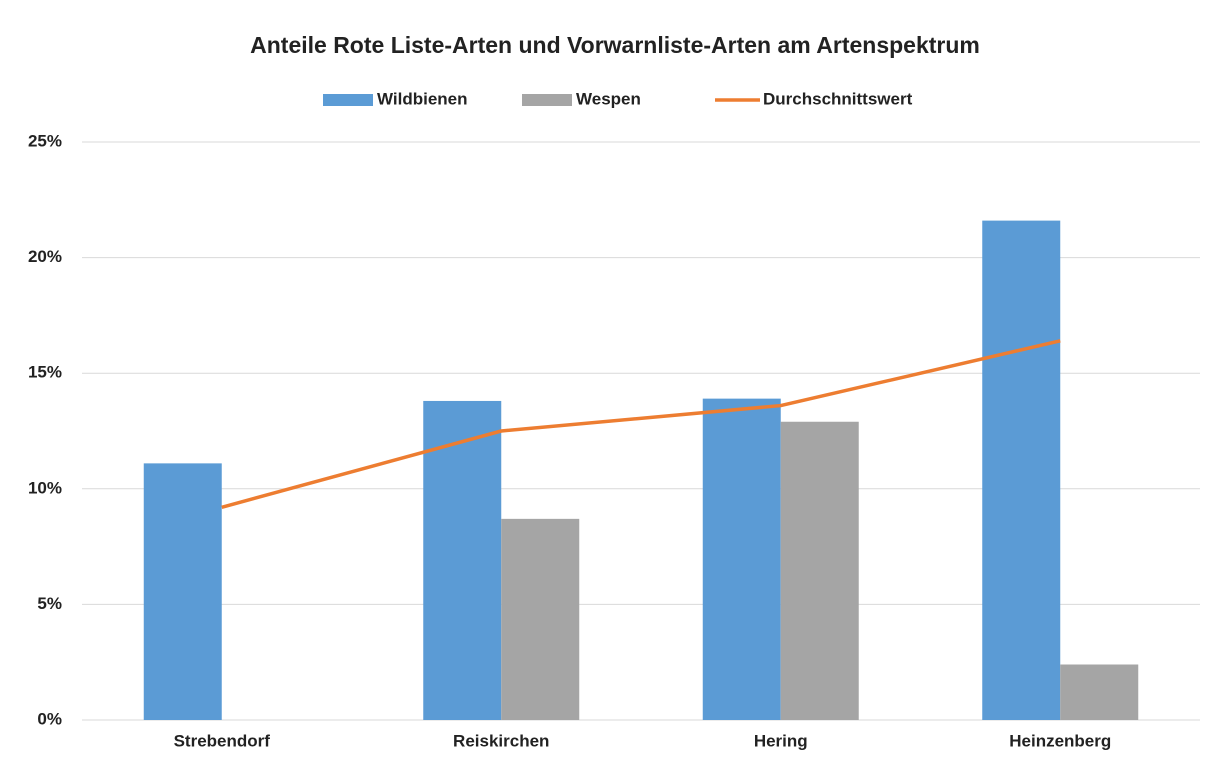  Describe the element at coordinates (1060, 740) in the screenshot. I see `x-tick-label: Heinzenberg` at that location.